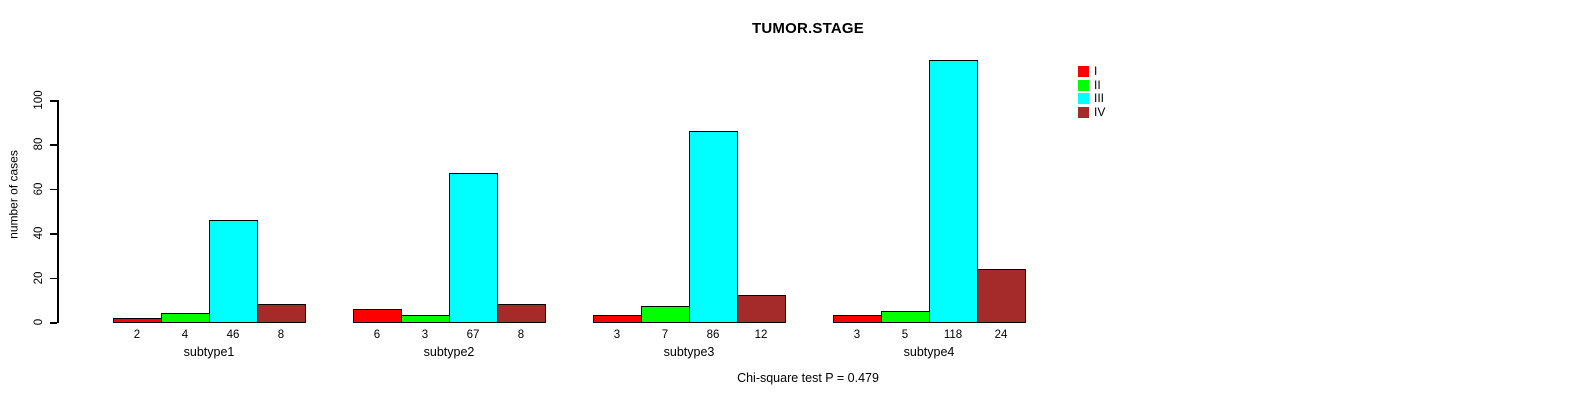 This screenshot has width=1590, height=400. I want to click on bar-iv-subtype3, so click(761, 309).